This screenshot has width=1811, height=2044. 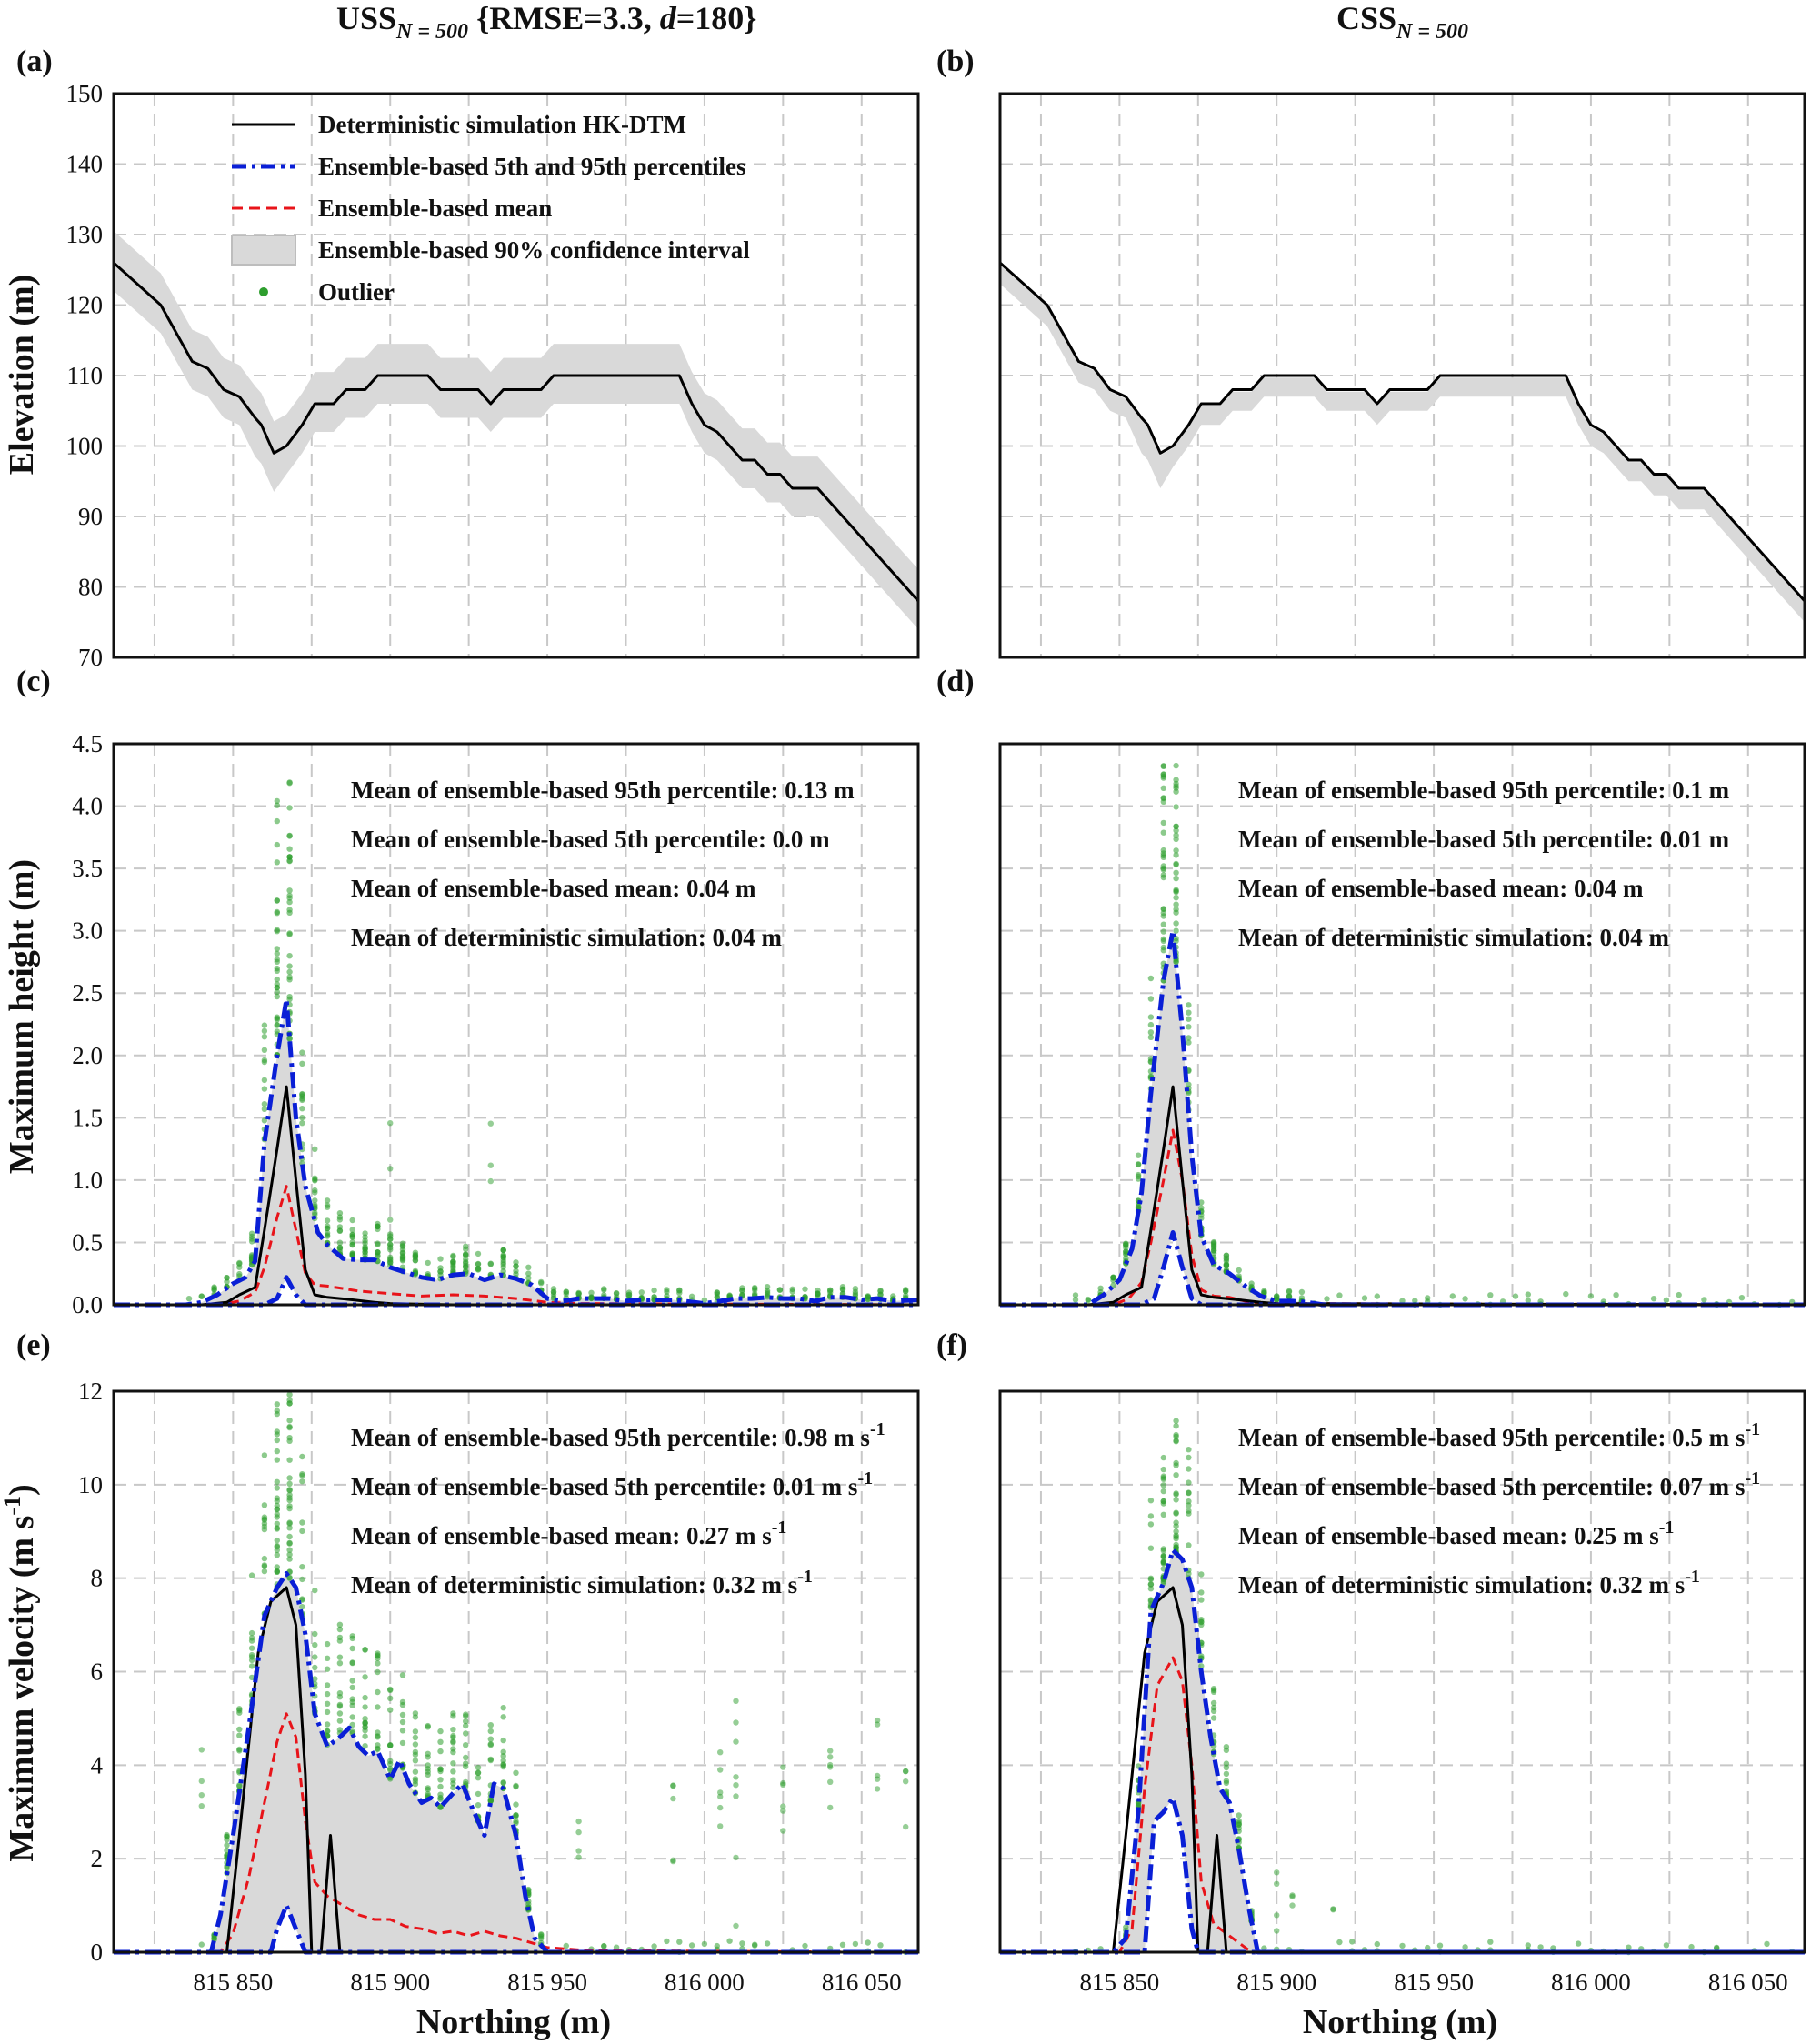 I want to click on x-tick-label: 816 050, so click(x=1748, y=1983).